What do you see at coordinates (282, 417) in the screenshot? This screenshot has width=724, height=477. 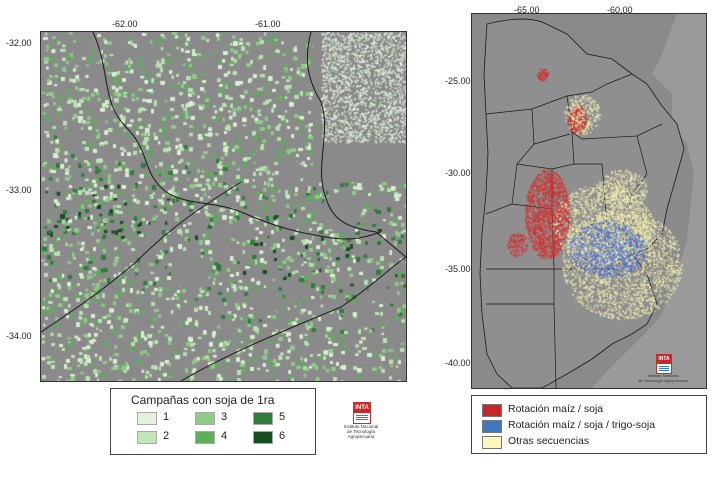 I see `legend-label-5: 5` at bounding box center [282, 417].